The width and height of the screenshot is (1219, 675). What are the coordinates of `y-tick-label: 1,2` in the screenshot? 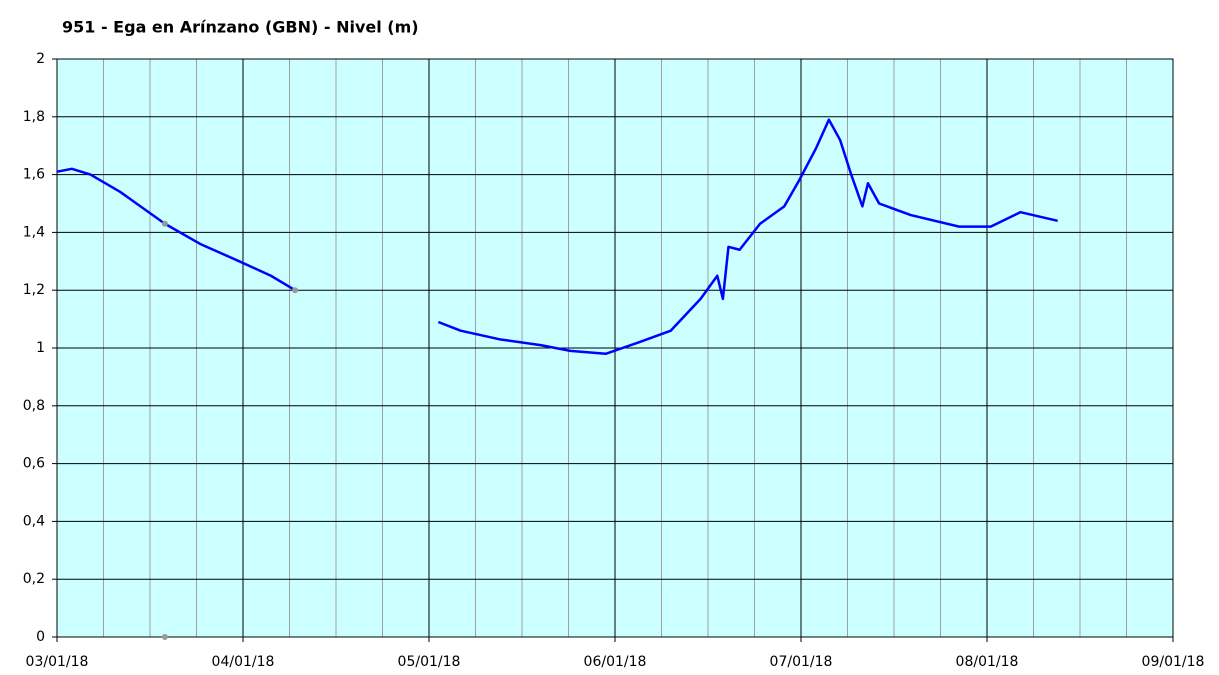 It's located at (34, 290).